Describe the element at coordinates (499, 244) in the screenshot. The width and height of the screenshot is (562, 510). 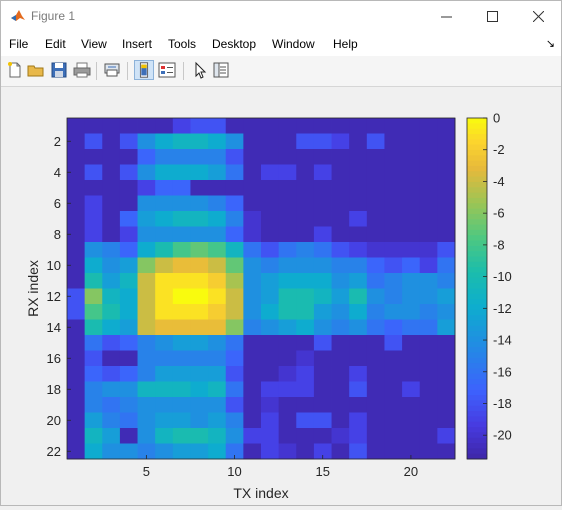
I see `colorbar-tick-label: -8` at that location.